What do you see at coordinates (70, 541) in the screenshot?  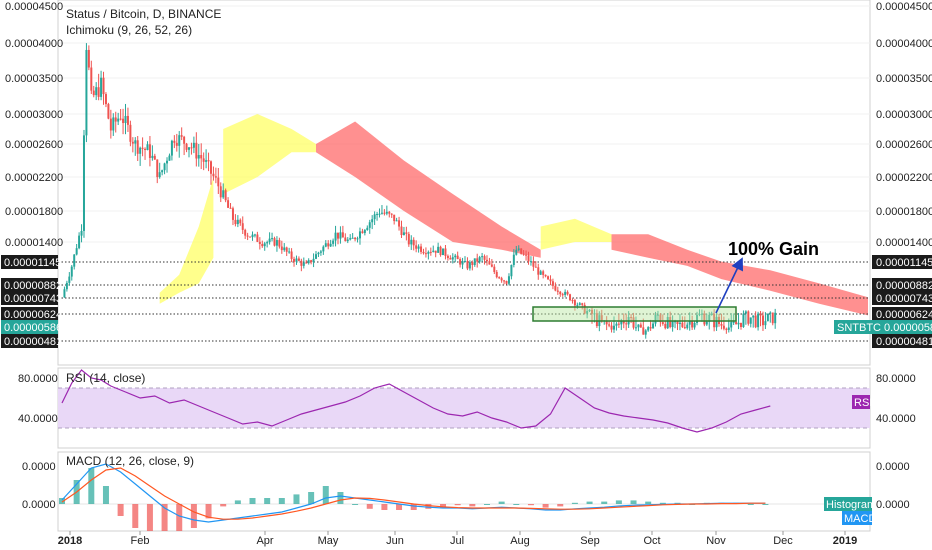 I see `x-tick-label: 2018` at bounding box center [70, 541].